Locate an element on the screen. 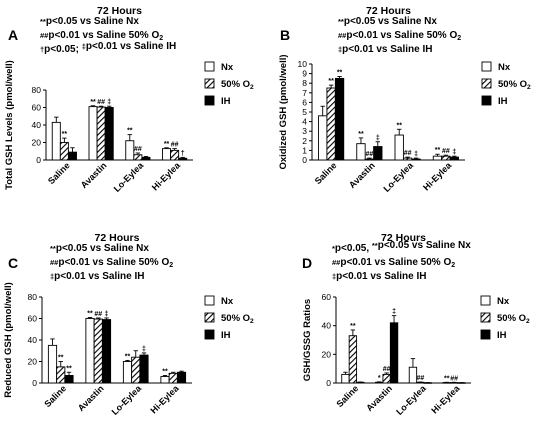  significance-mark: † is located at coordinates (183, 153).